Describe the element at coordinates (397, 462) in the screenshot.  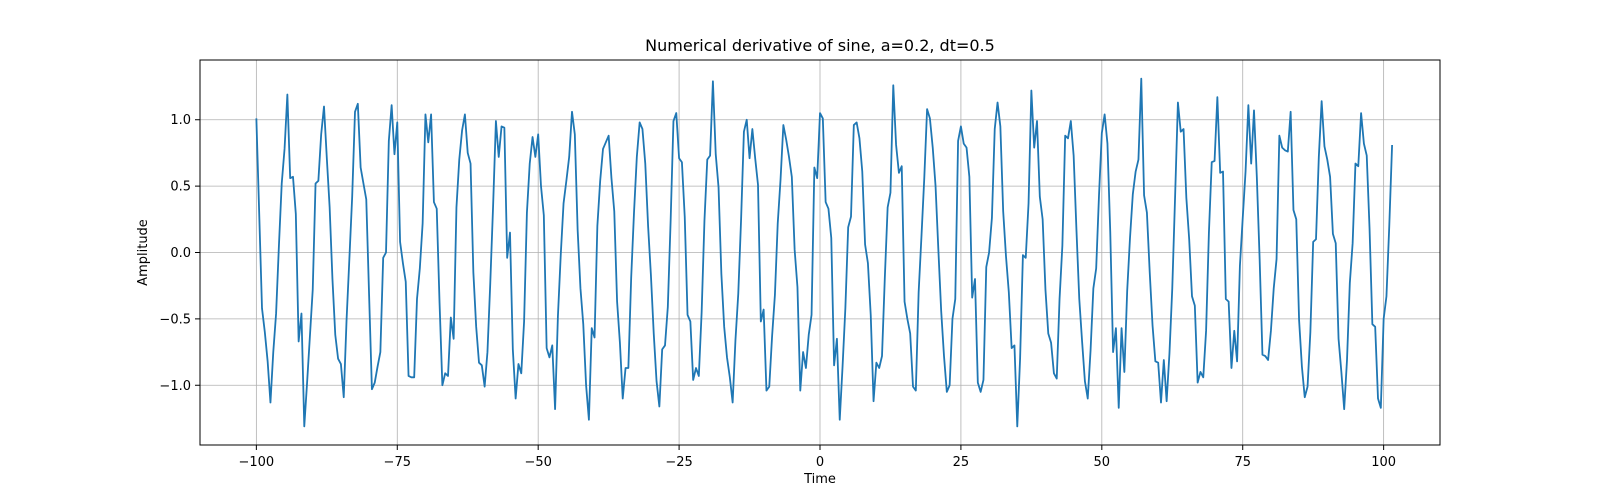
I see `x-tick-label: −75` at that location.